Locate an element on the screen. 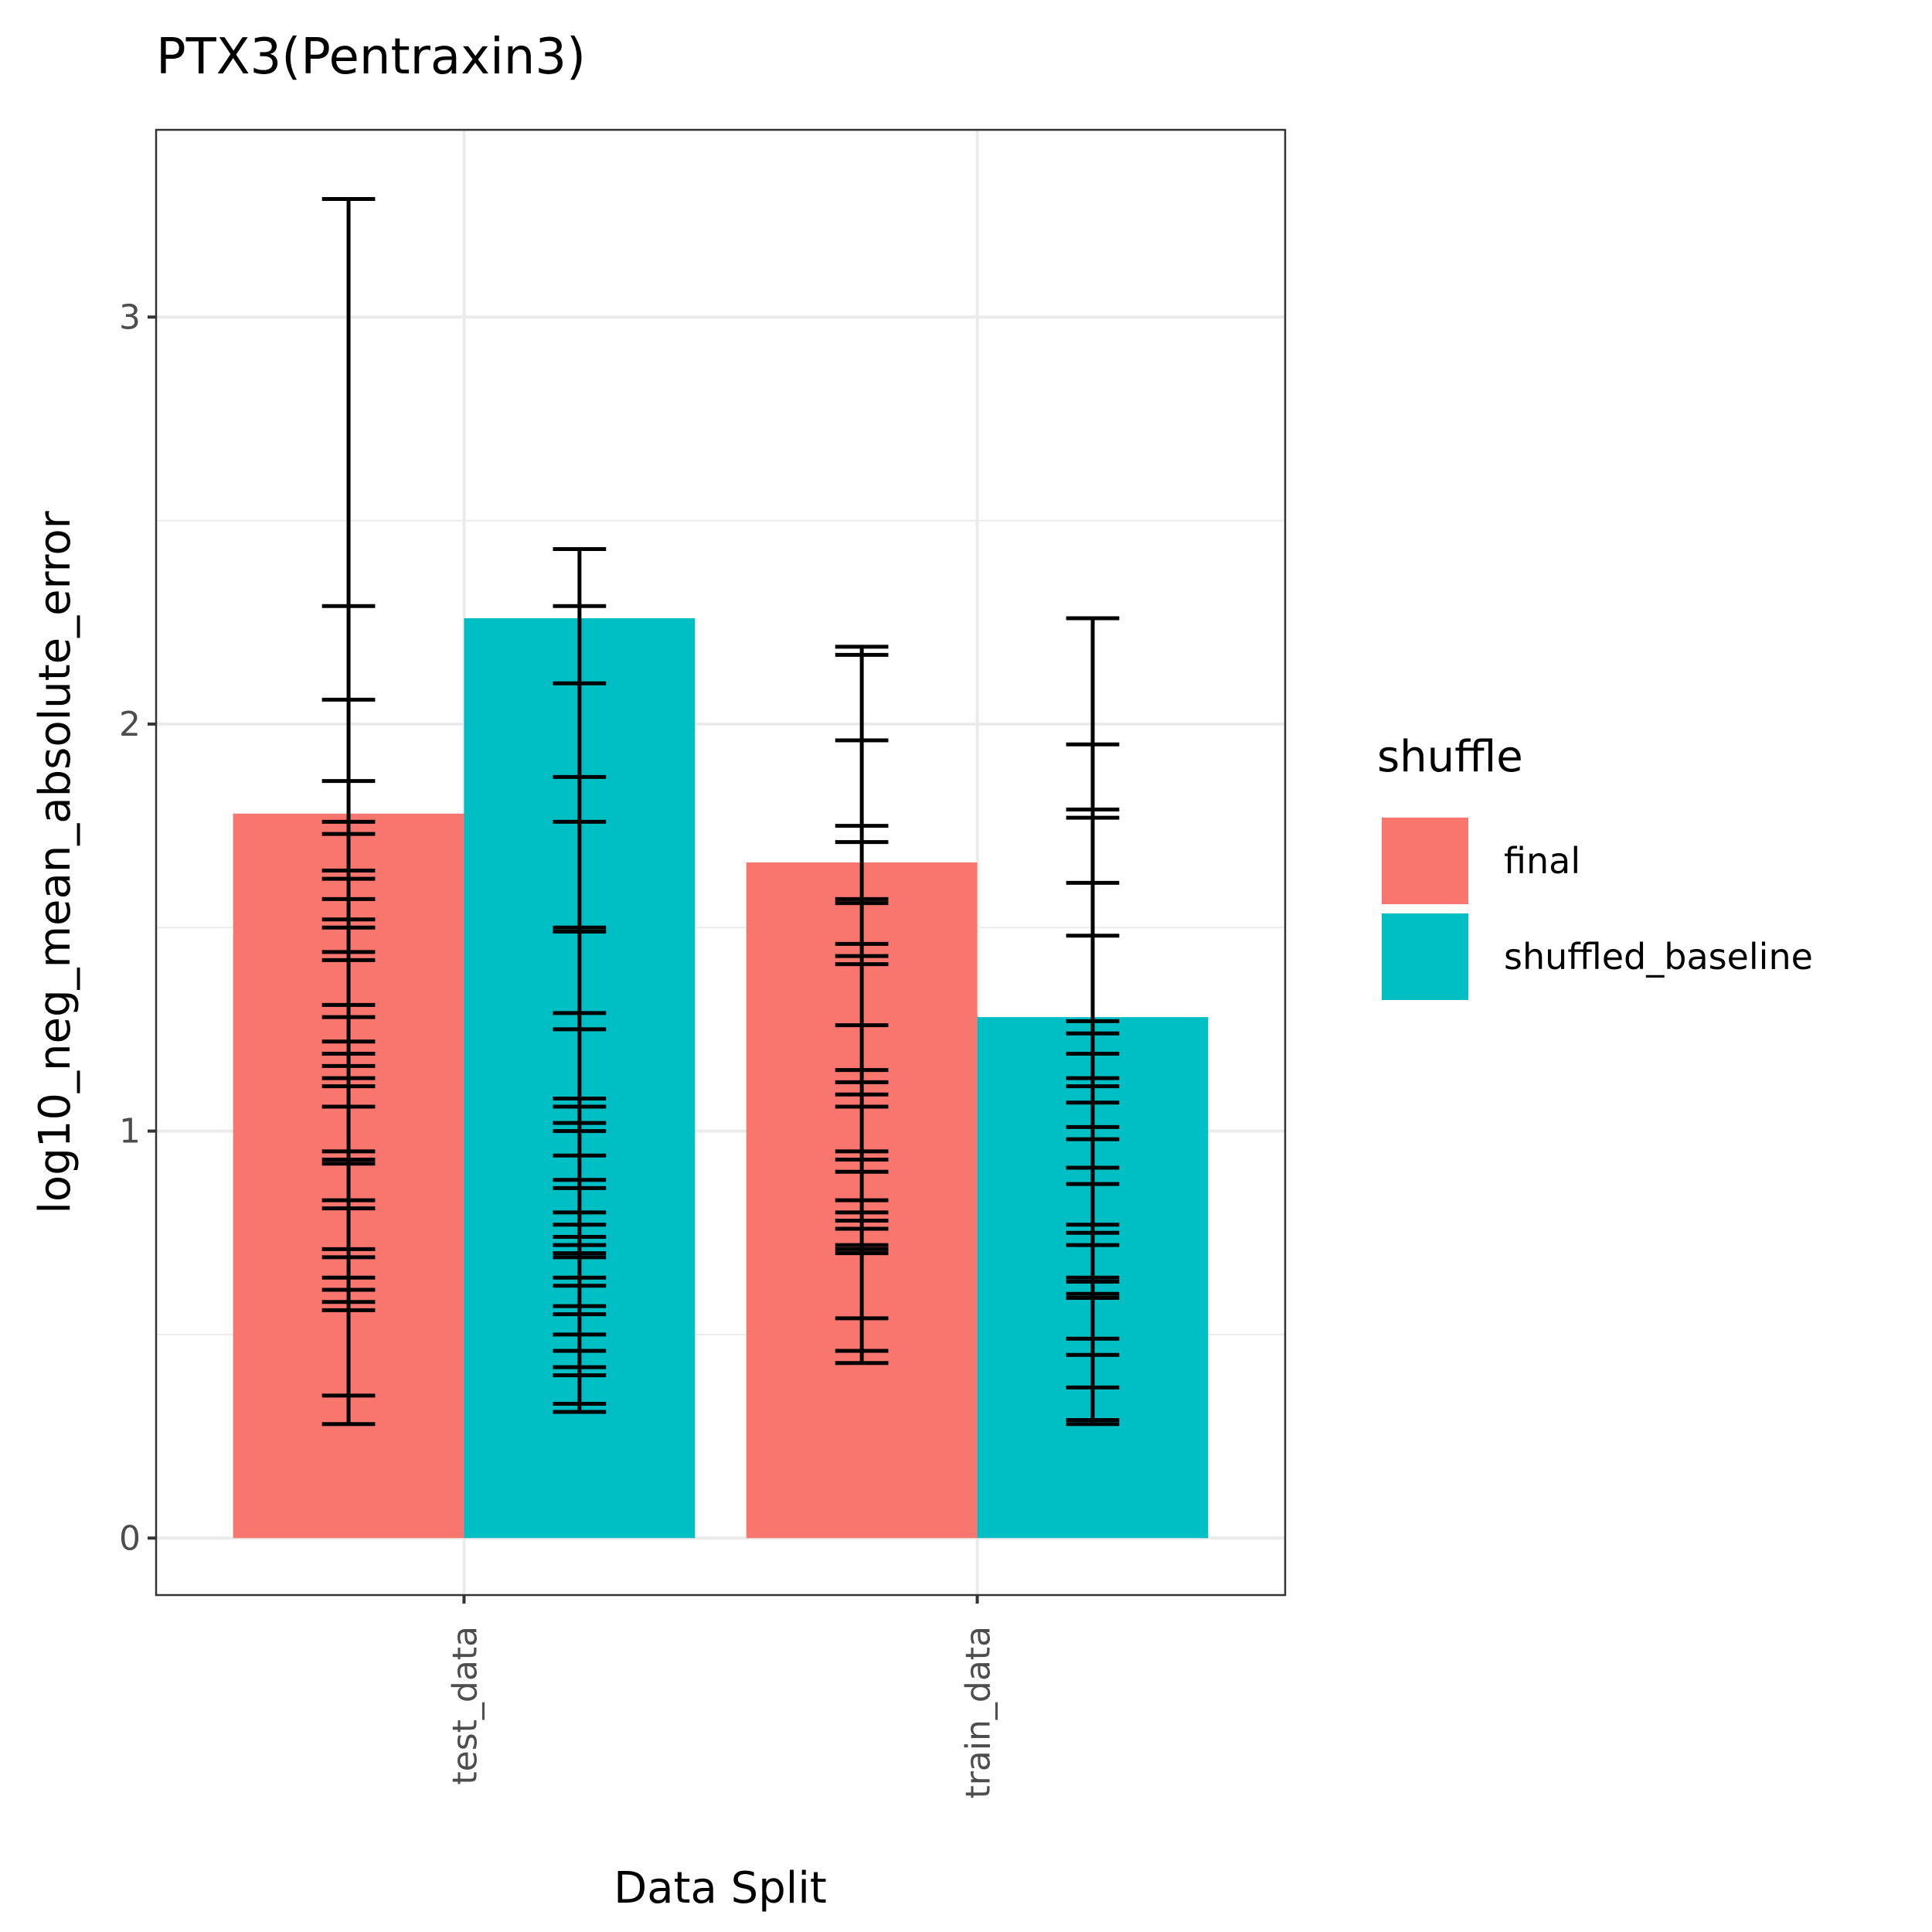 The width and height of the screenshot is (1932, 1932). x-tick-label: test_data is located at coordinates (465, 1705).